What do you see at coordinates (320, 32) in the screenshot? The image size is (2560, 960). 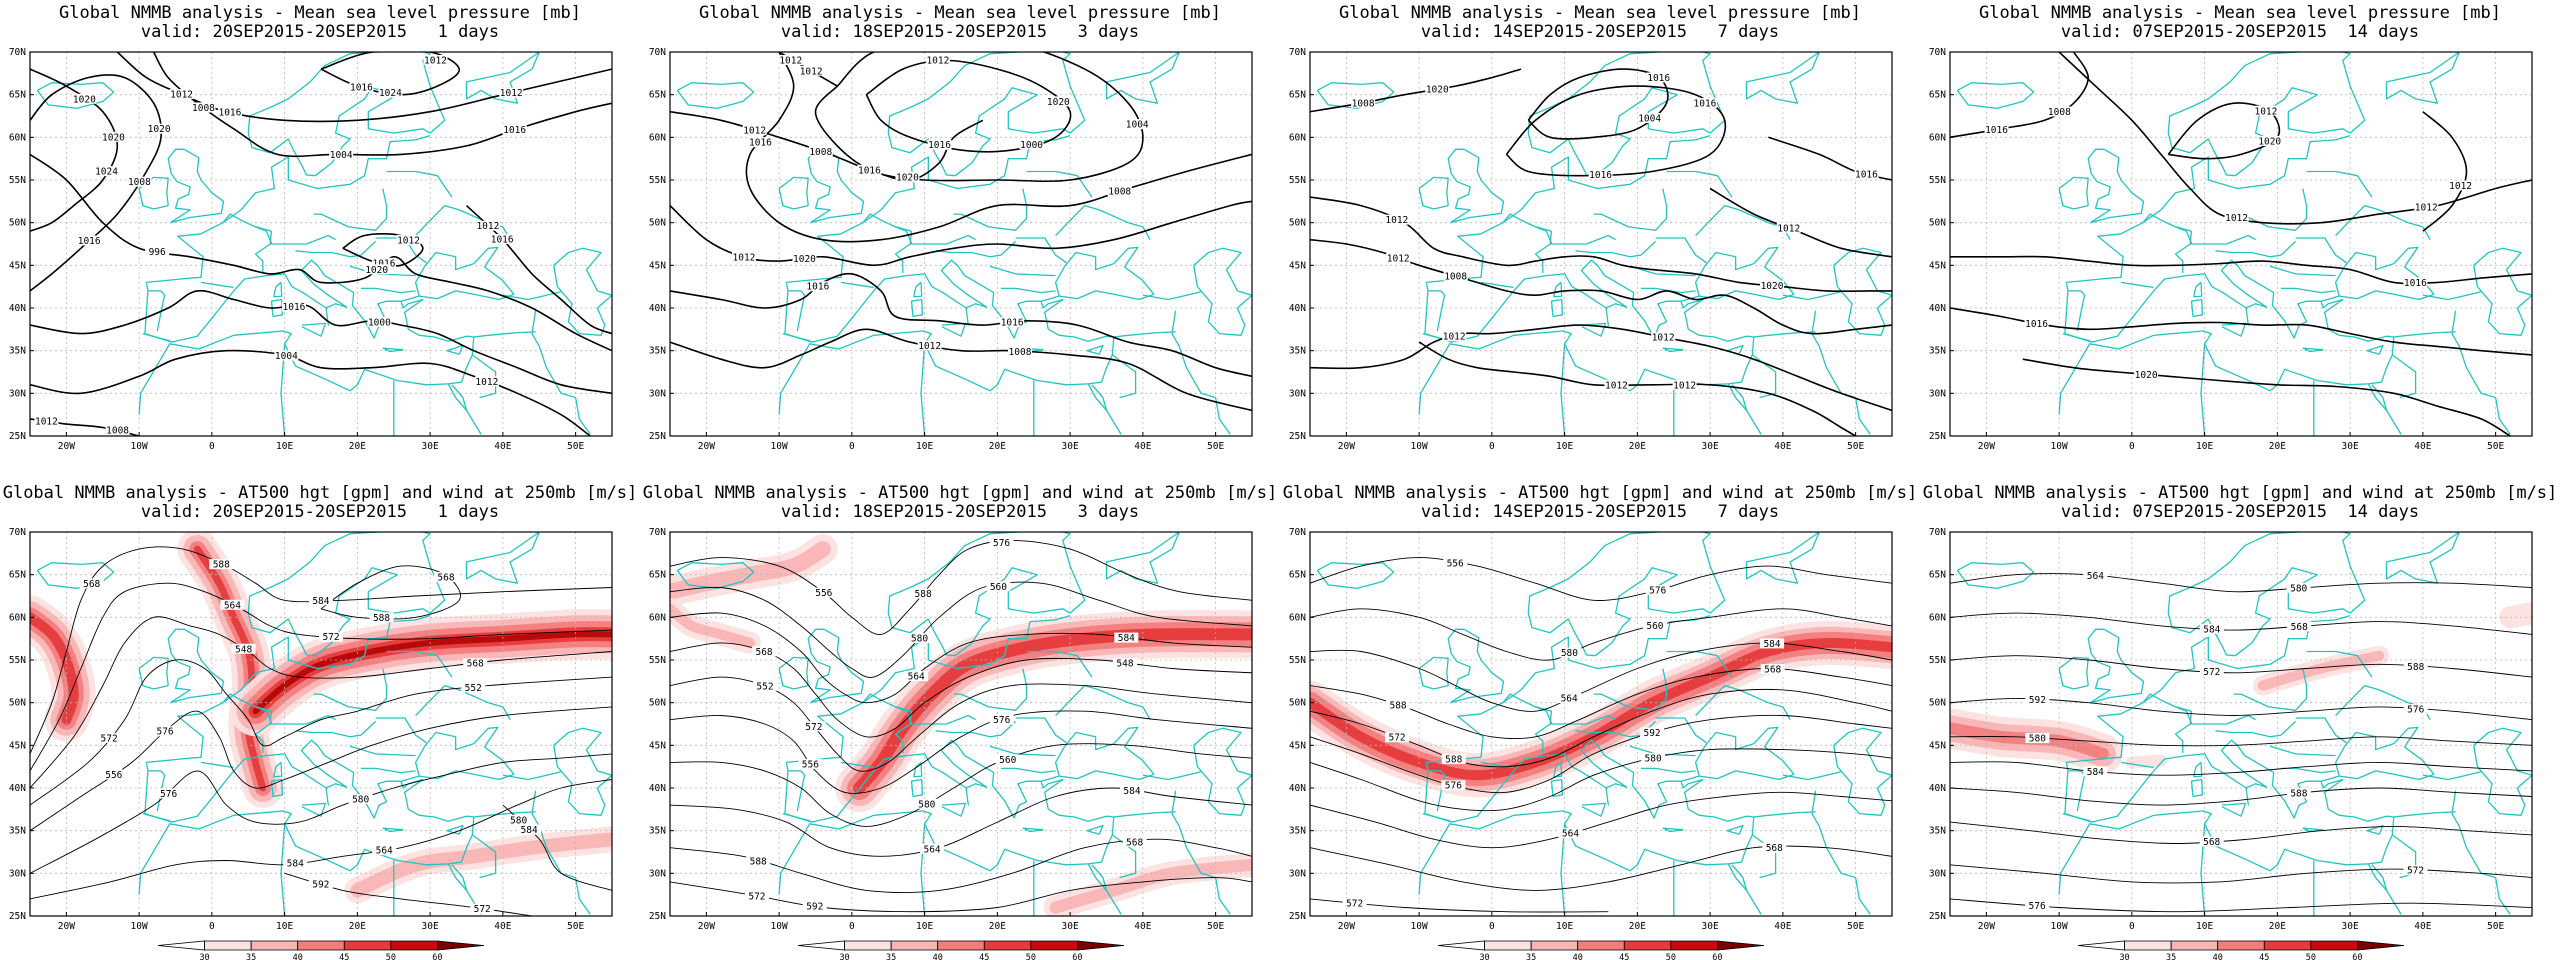 I see `panel-valid-date: valid: 20SEP2015-20SEP2015 1 days` at bounding box center [320, 32].